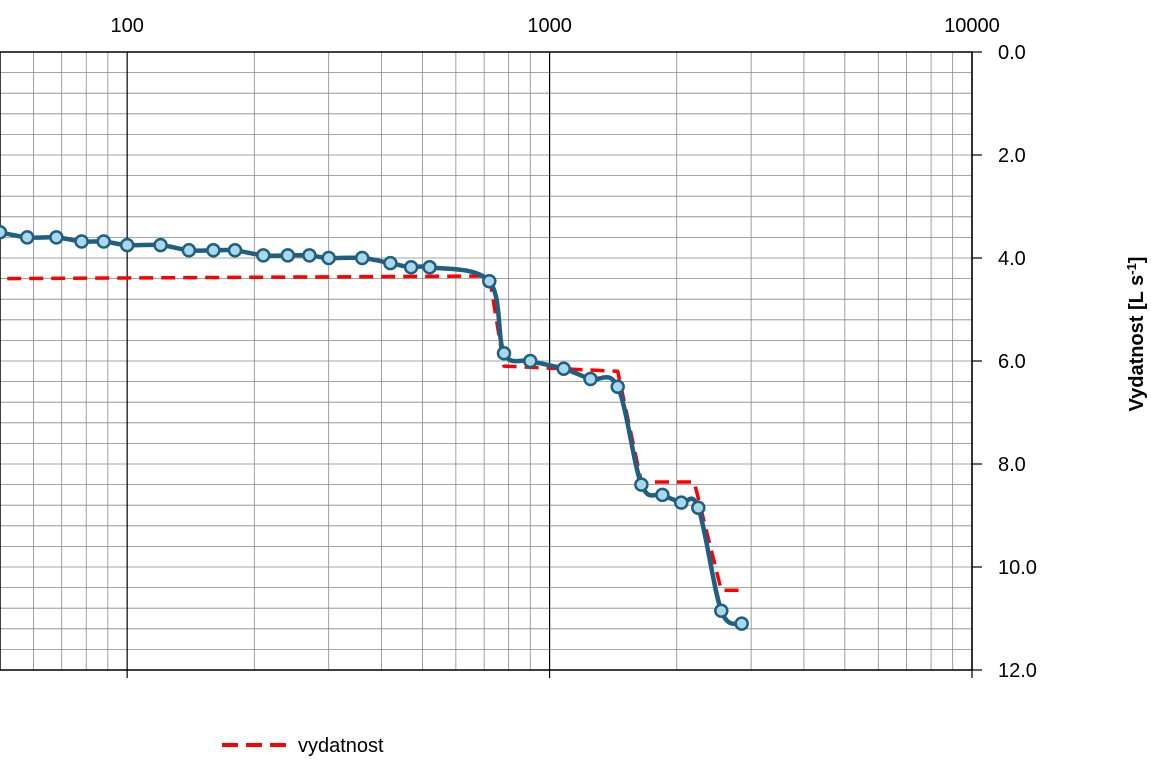  Describe the element at coordinates (1017, 671) in the screenshot. I see `y-tick-label: 12.0` at that location.